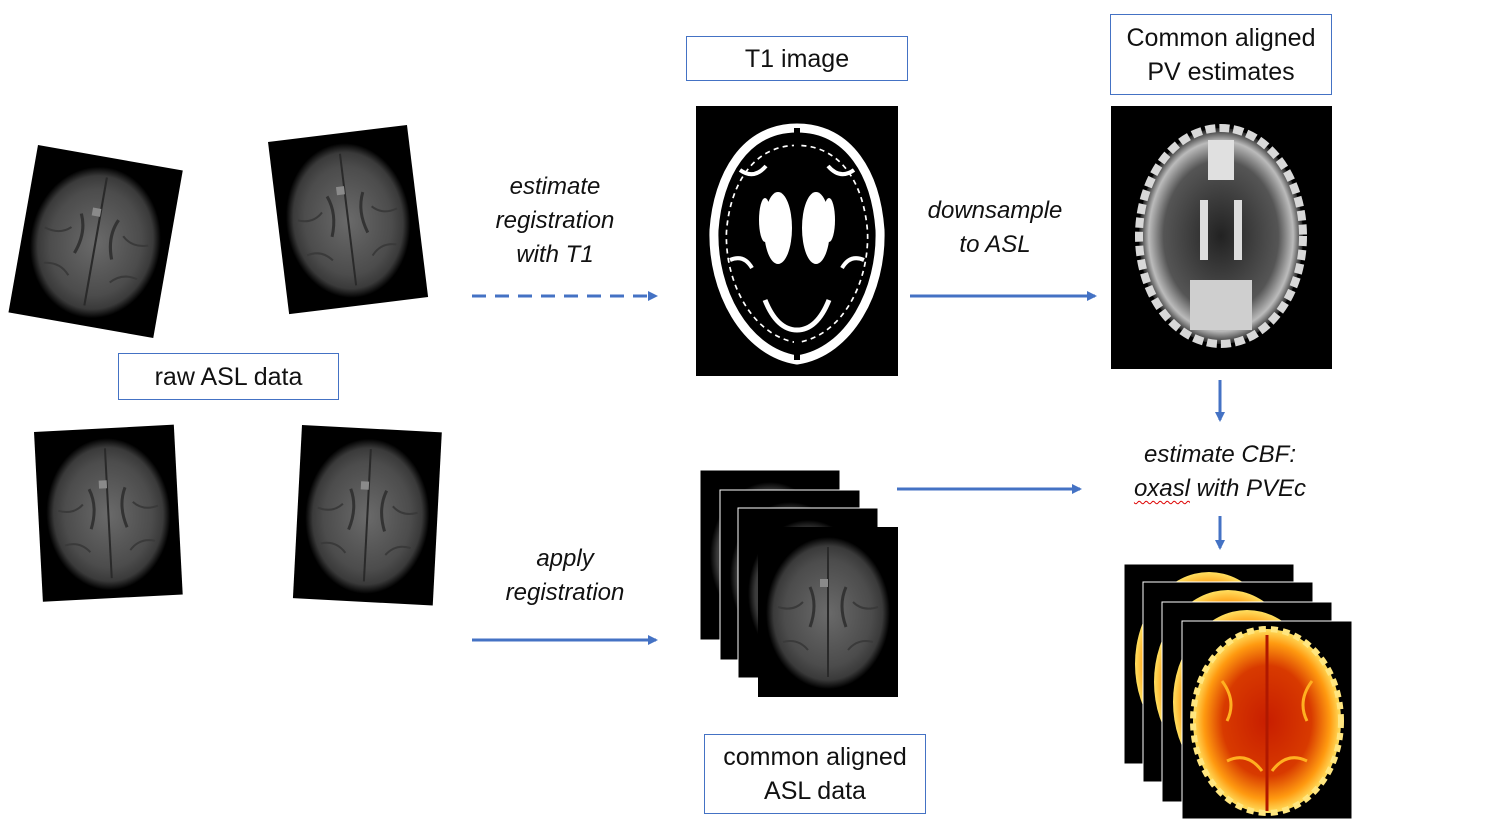 The width and height of the screenshot is (1490, 840). Describe the element at coordinates (555, 254) in the screenshot. I see `estimate-registration-line3: with T1` at that location.